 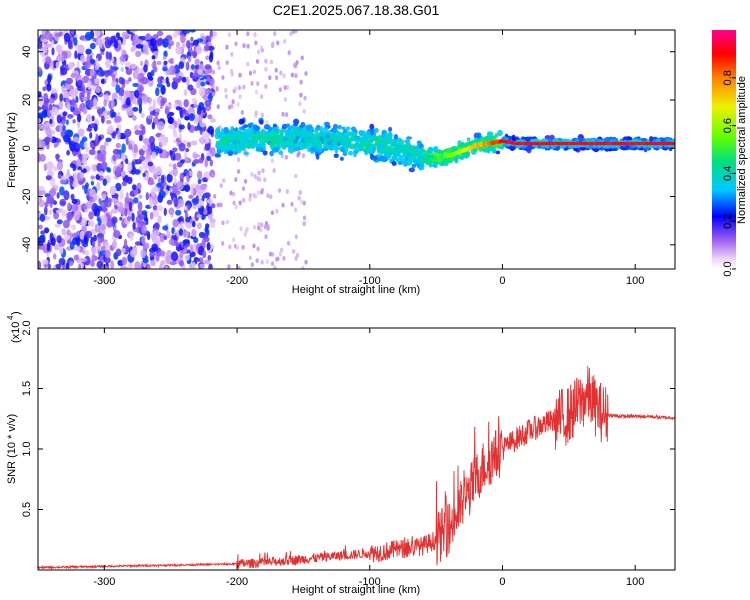 What do you see at coordinates (635, 281) in the screenshot?
I see `x-tick-label: 100` at bounding box center [635, 281].